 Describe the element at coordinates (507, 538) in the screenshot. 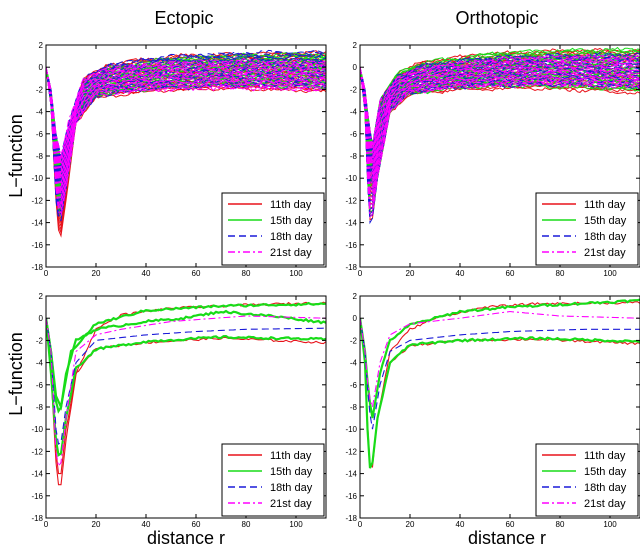

I see `xlabel-right: distance r` at that location.